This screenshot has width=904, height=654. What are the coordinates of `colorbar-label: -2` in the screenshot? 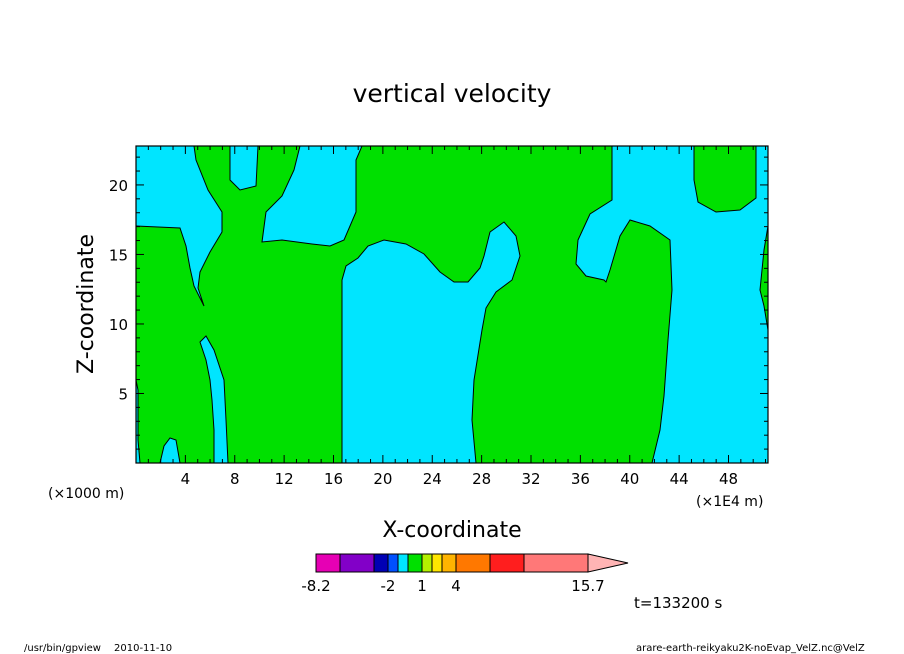 It's located at (388, 586).